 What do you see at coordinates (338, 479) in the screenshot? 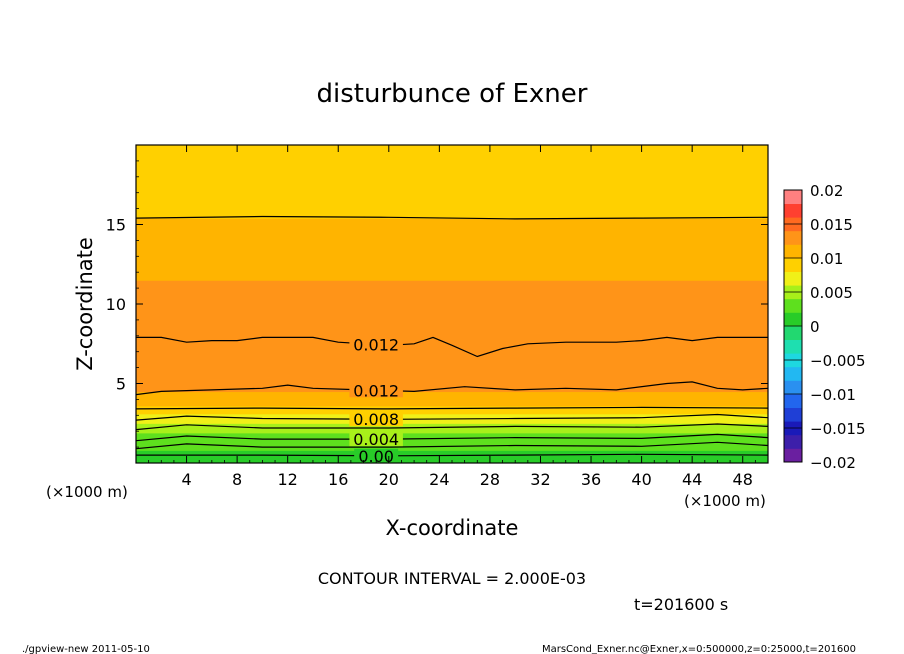
I see `x-tick-label-16: 16` at bounding box center [338, 479].